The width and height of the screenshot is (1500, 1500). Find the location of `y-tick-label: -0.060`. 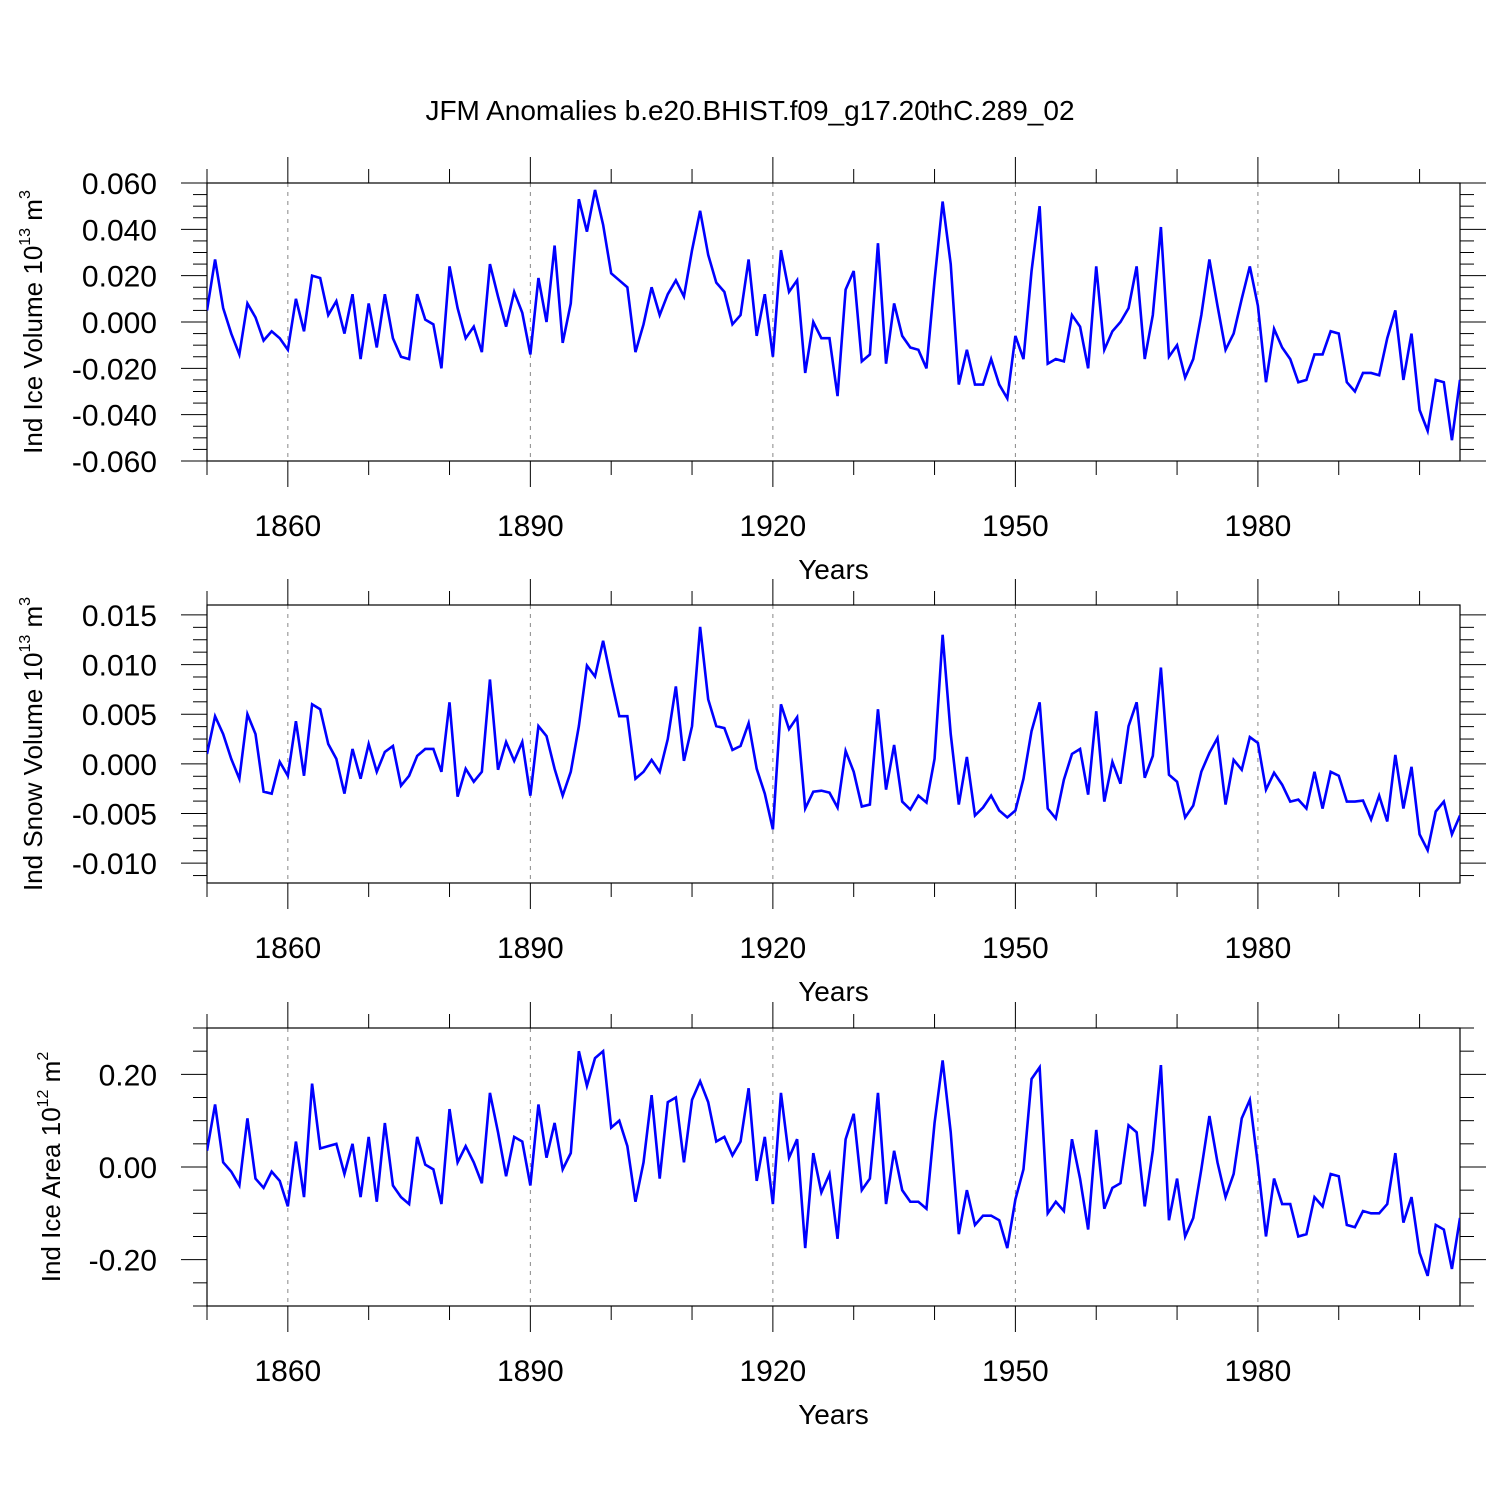

y-tick-label: -0.060 is located at coordinates (114, 462).